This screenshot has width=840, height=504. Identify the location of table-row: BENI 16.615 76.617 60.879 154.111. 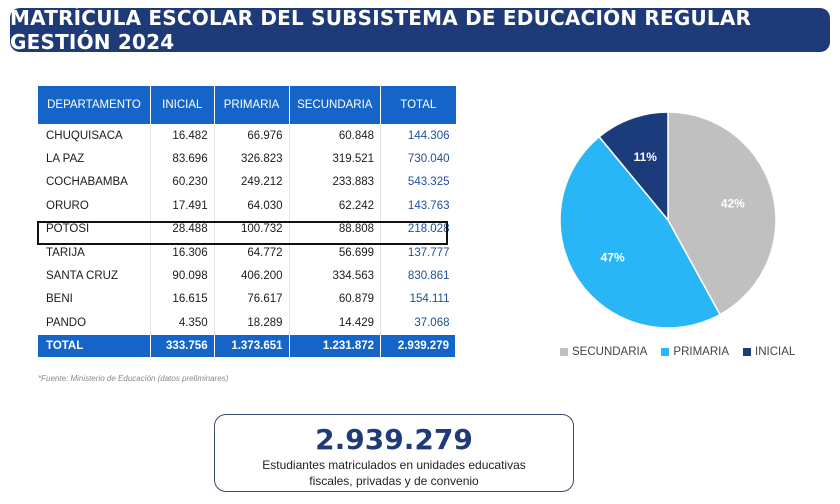
(247, 299).